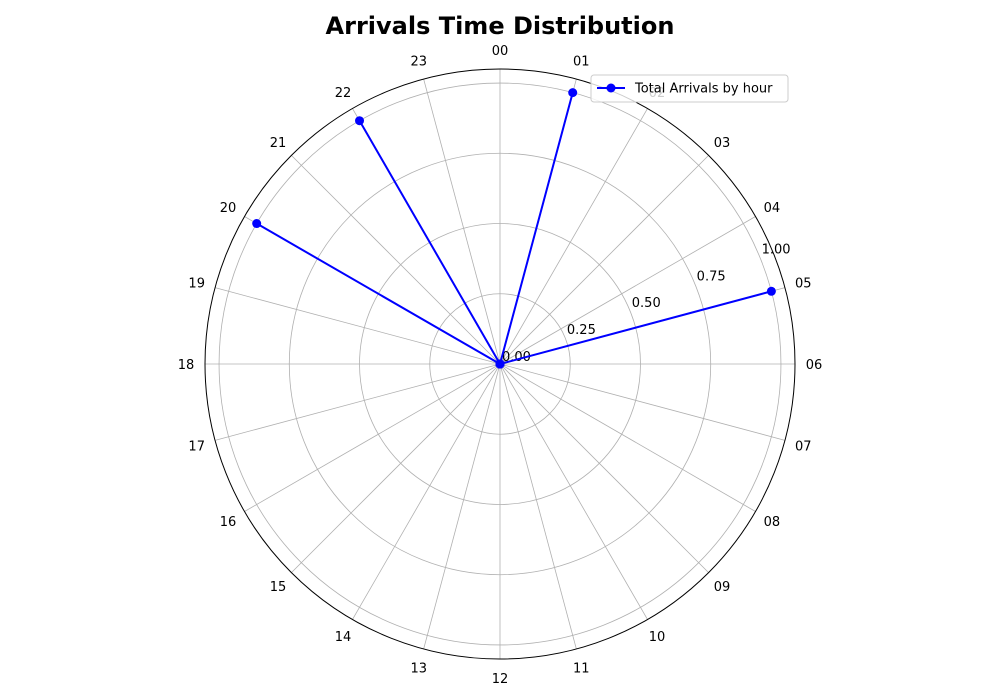 This screenshot has width=1000, height=700. I want to click on angle-tick-label: 13, so click(418, 668).